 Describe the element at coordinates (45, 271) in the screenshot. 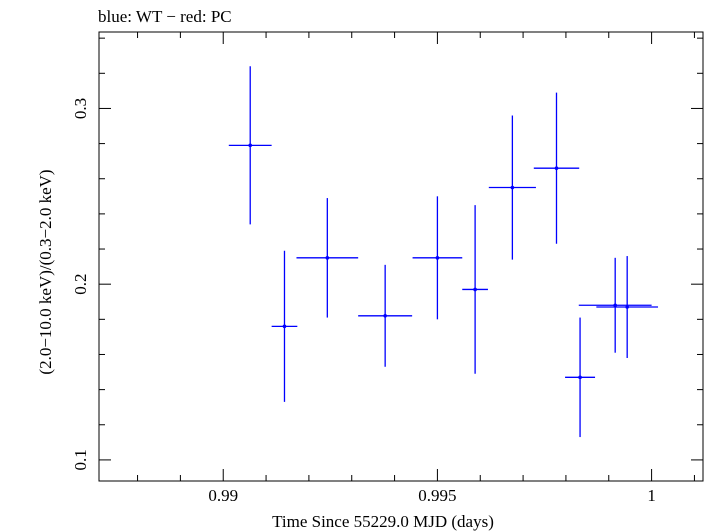

I see `y-axis-label: (2.0−10.0 keV)/(0.3−2.0 keV)` at that location.